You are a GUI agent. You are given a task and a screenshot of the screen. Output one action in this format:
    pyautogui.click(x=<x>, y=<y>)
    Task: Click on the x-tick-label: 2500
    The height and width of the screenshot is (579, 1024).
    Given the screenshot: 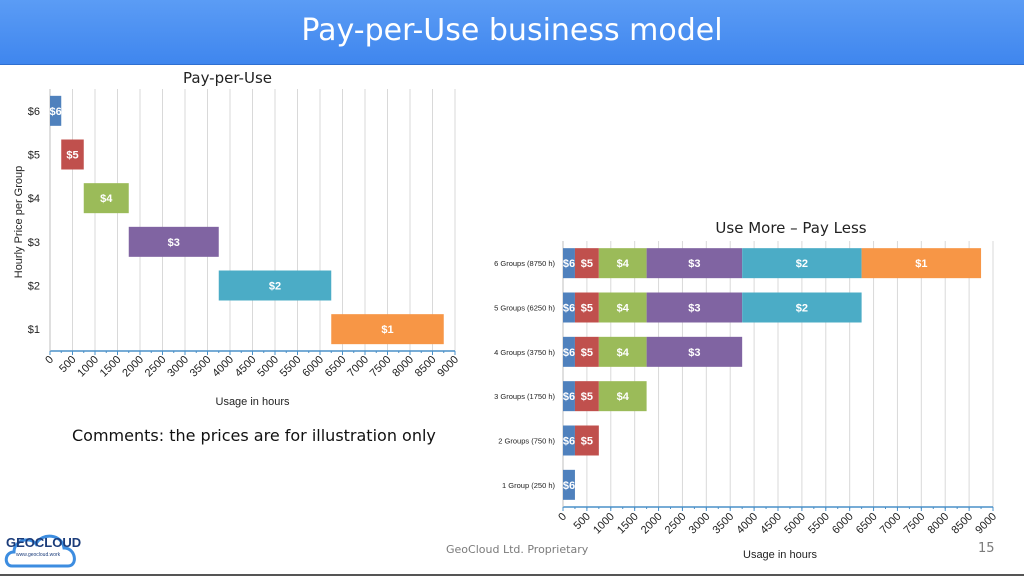 What is the action you would take?
    pyautogui.click(x=676, y=524)
    